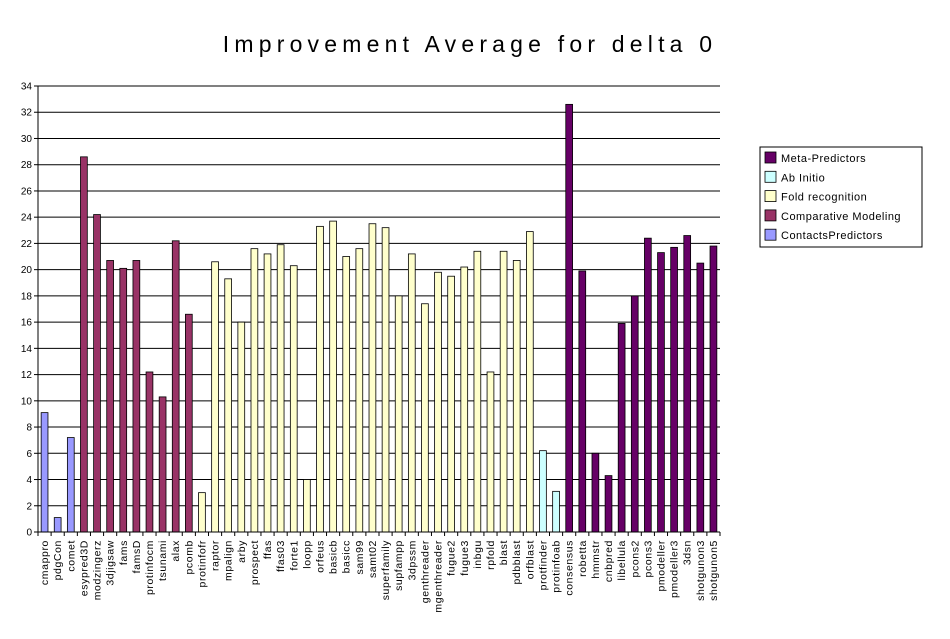 The height and width of the screenshot is (639, 950). What do you see at coordinates (569, 318) in the screenshot?
I see `bar-consensus` at bounding box center [569, 318].